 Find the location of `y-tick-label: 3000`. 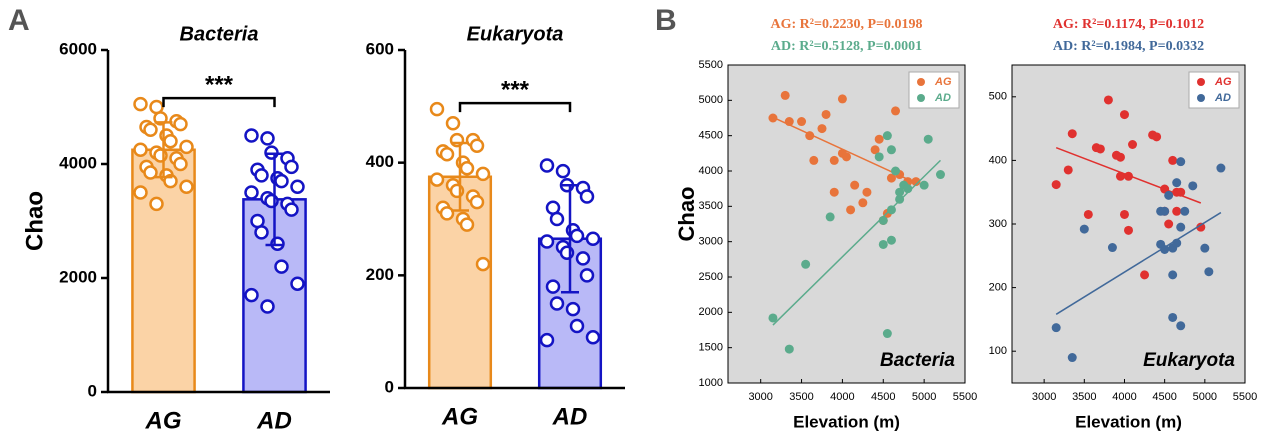

y-tick-label: 3000 is located at coordinates (711, 242).